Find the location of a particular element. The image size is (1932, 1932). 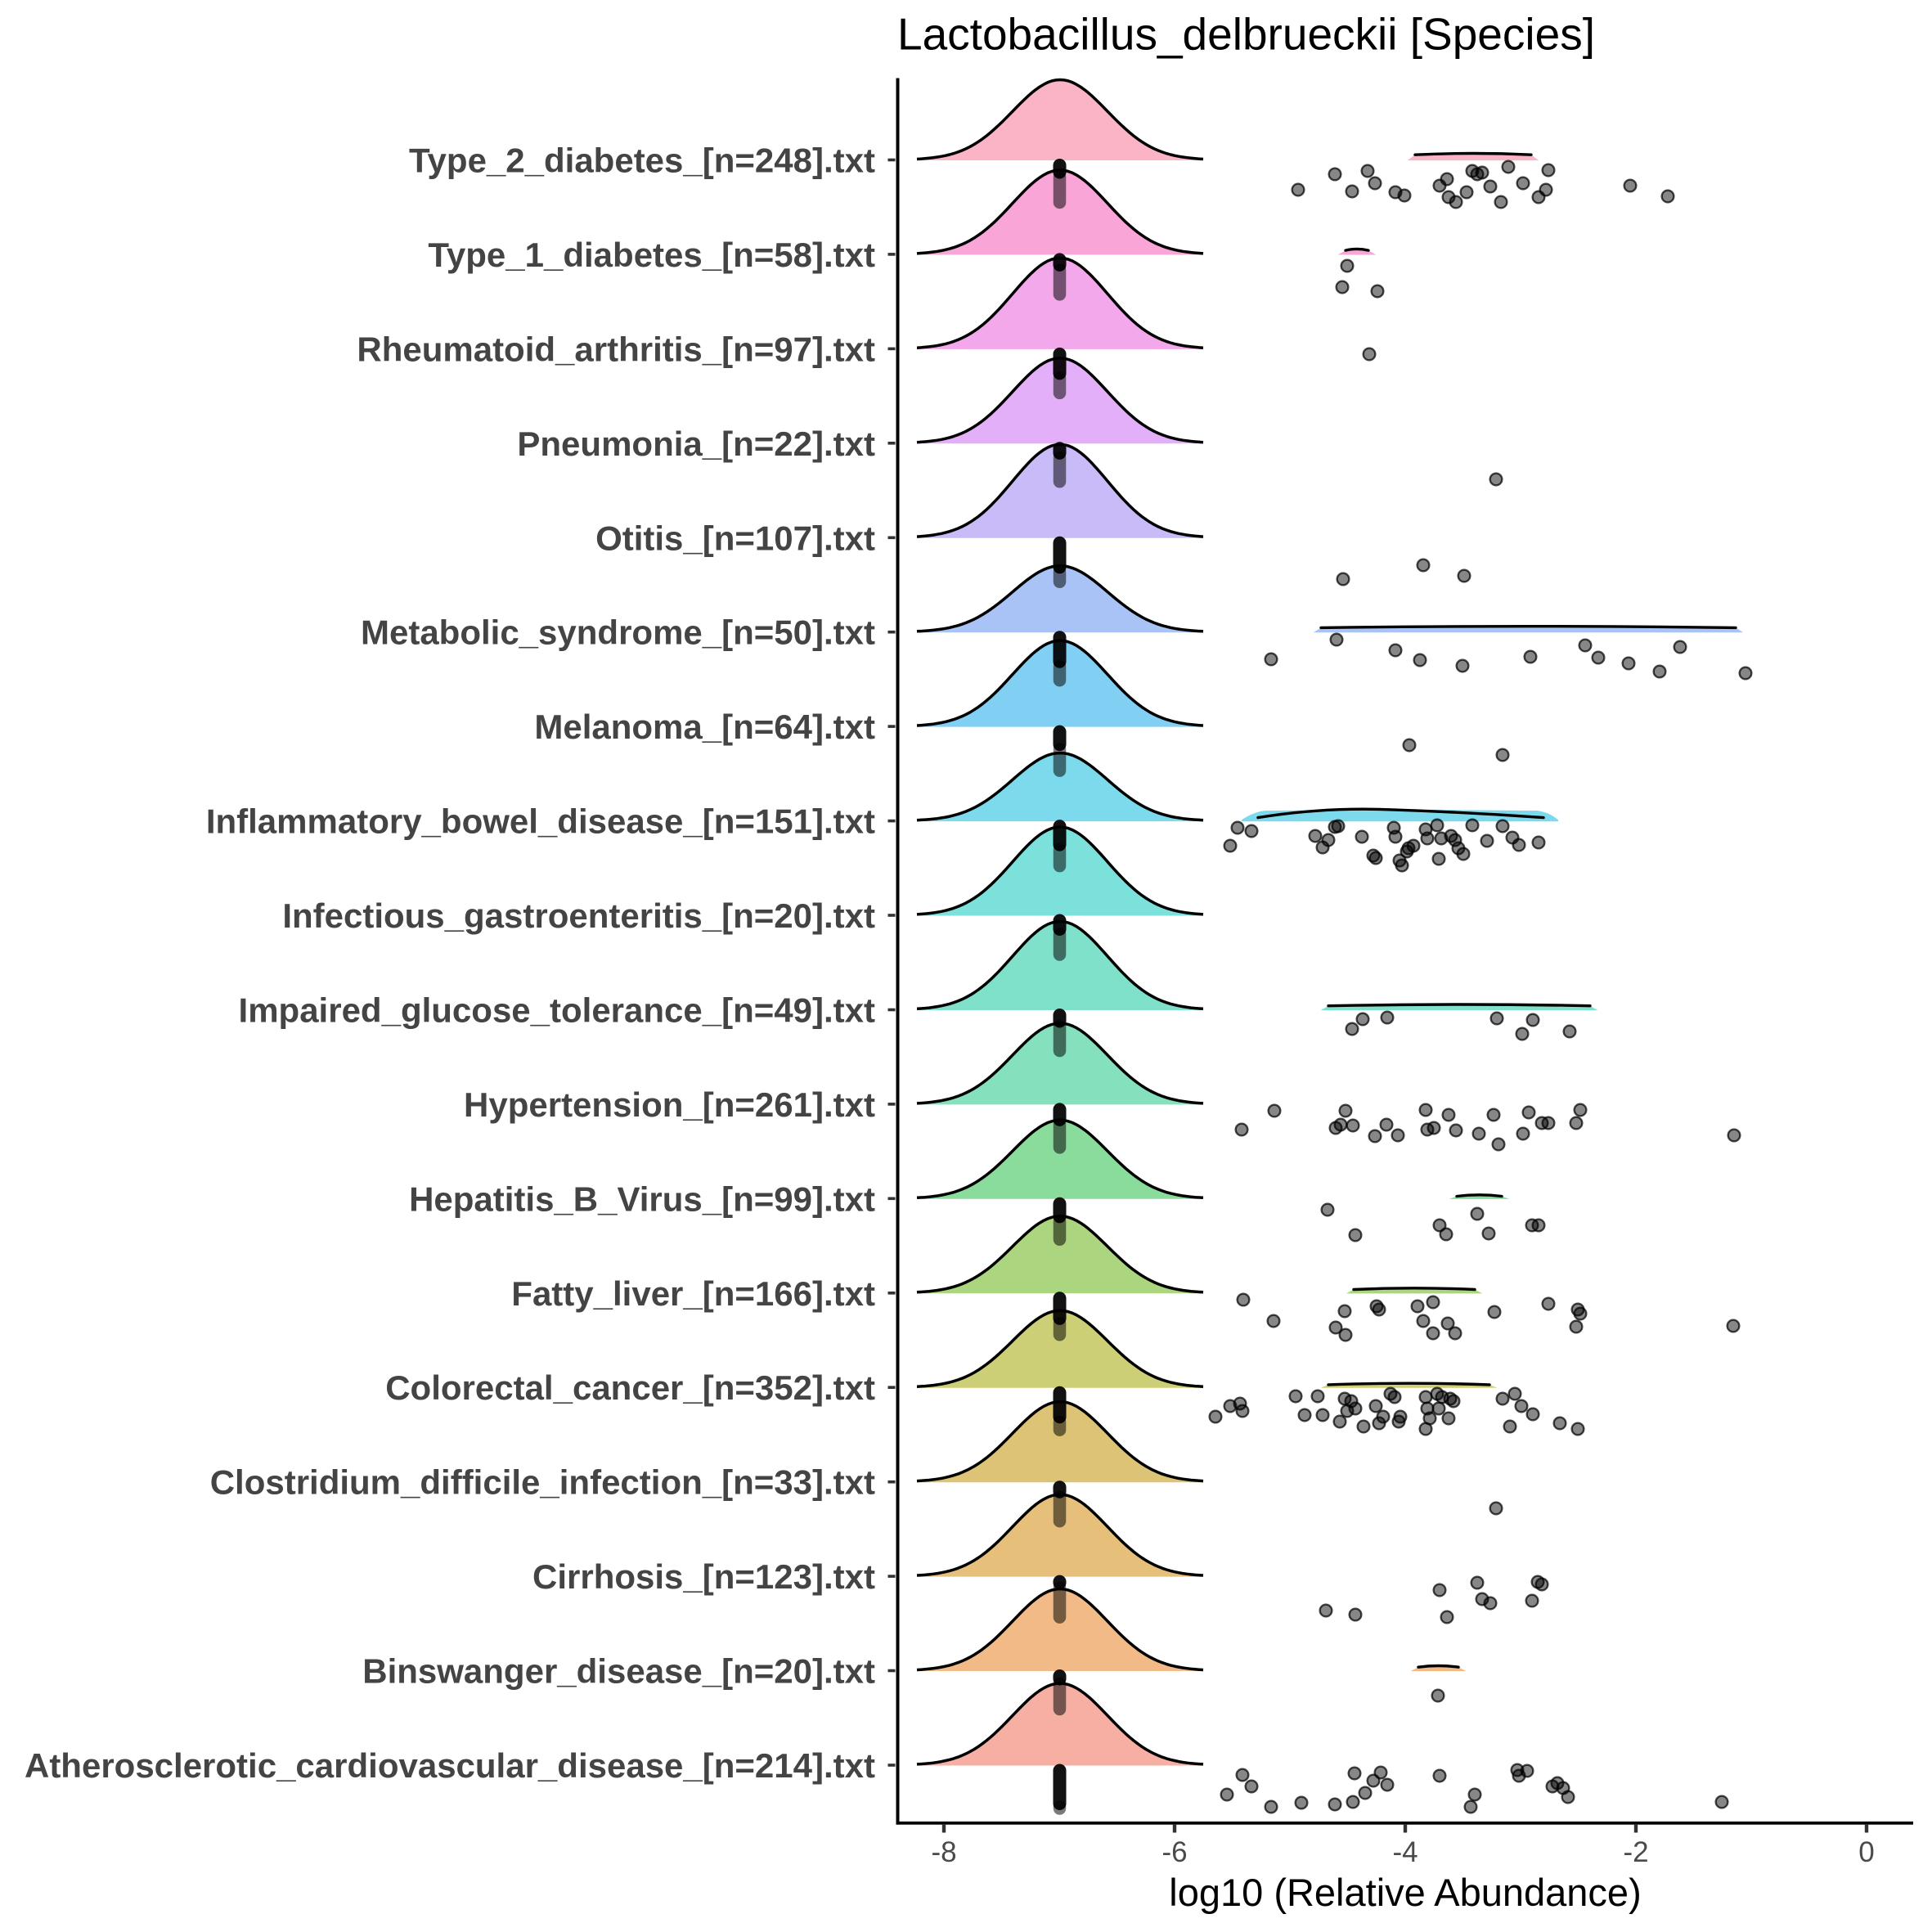

svg-text: Pneumonia_[n=22].txt is located at coordinates (696, 444).